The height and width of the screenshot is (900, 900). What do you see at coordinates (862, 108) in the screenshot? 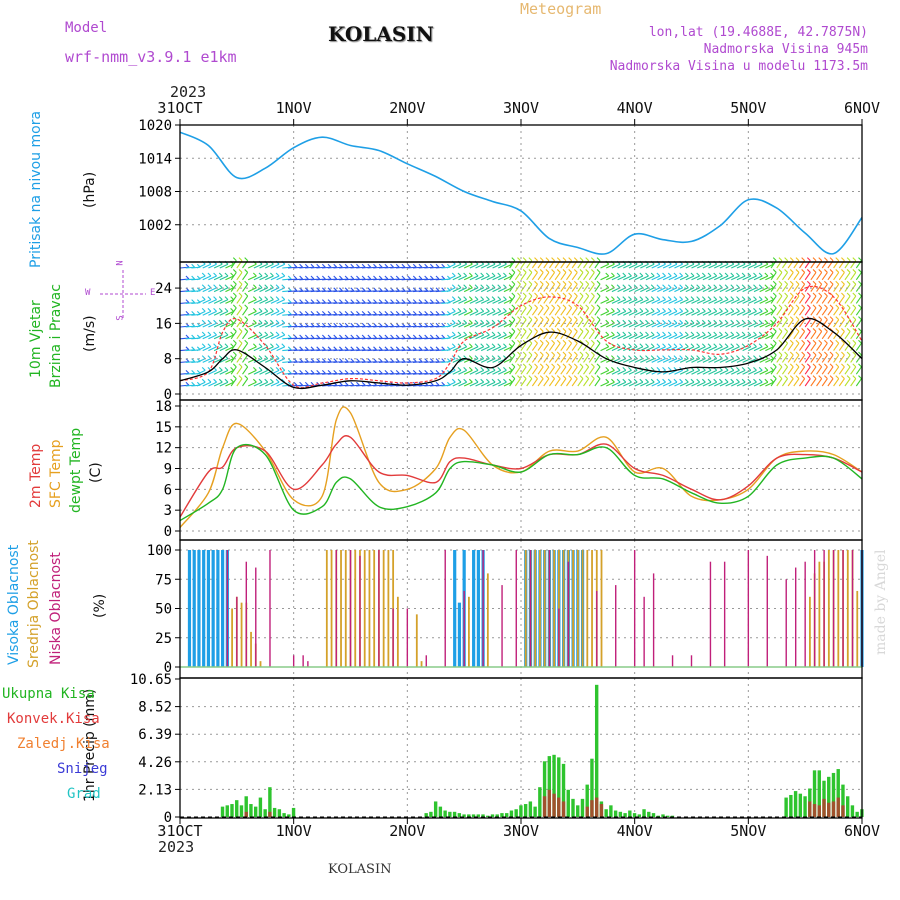
I see `day-label-top: 6NOV` at bounding box center [862, 108].